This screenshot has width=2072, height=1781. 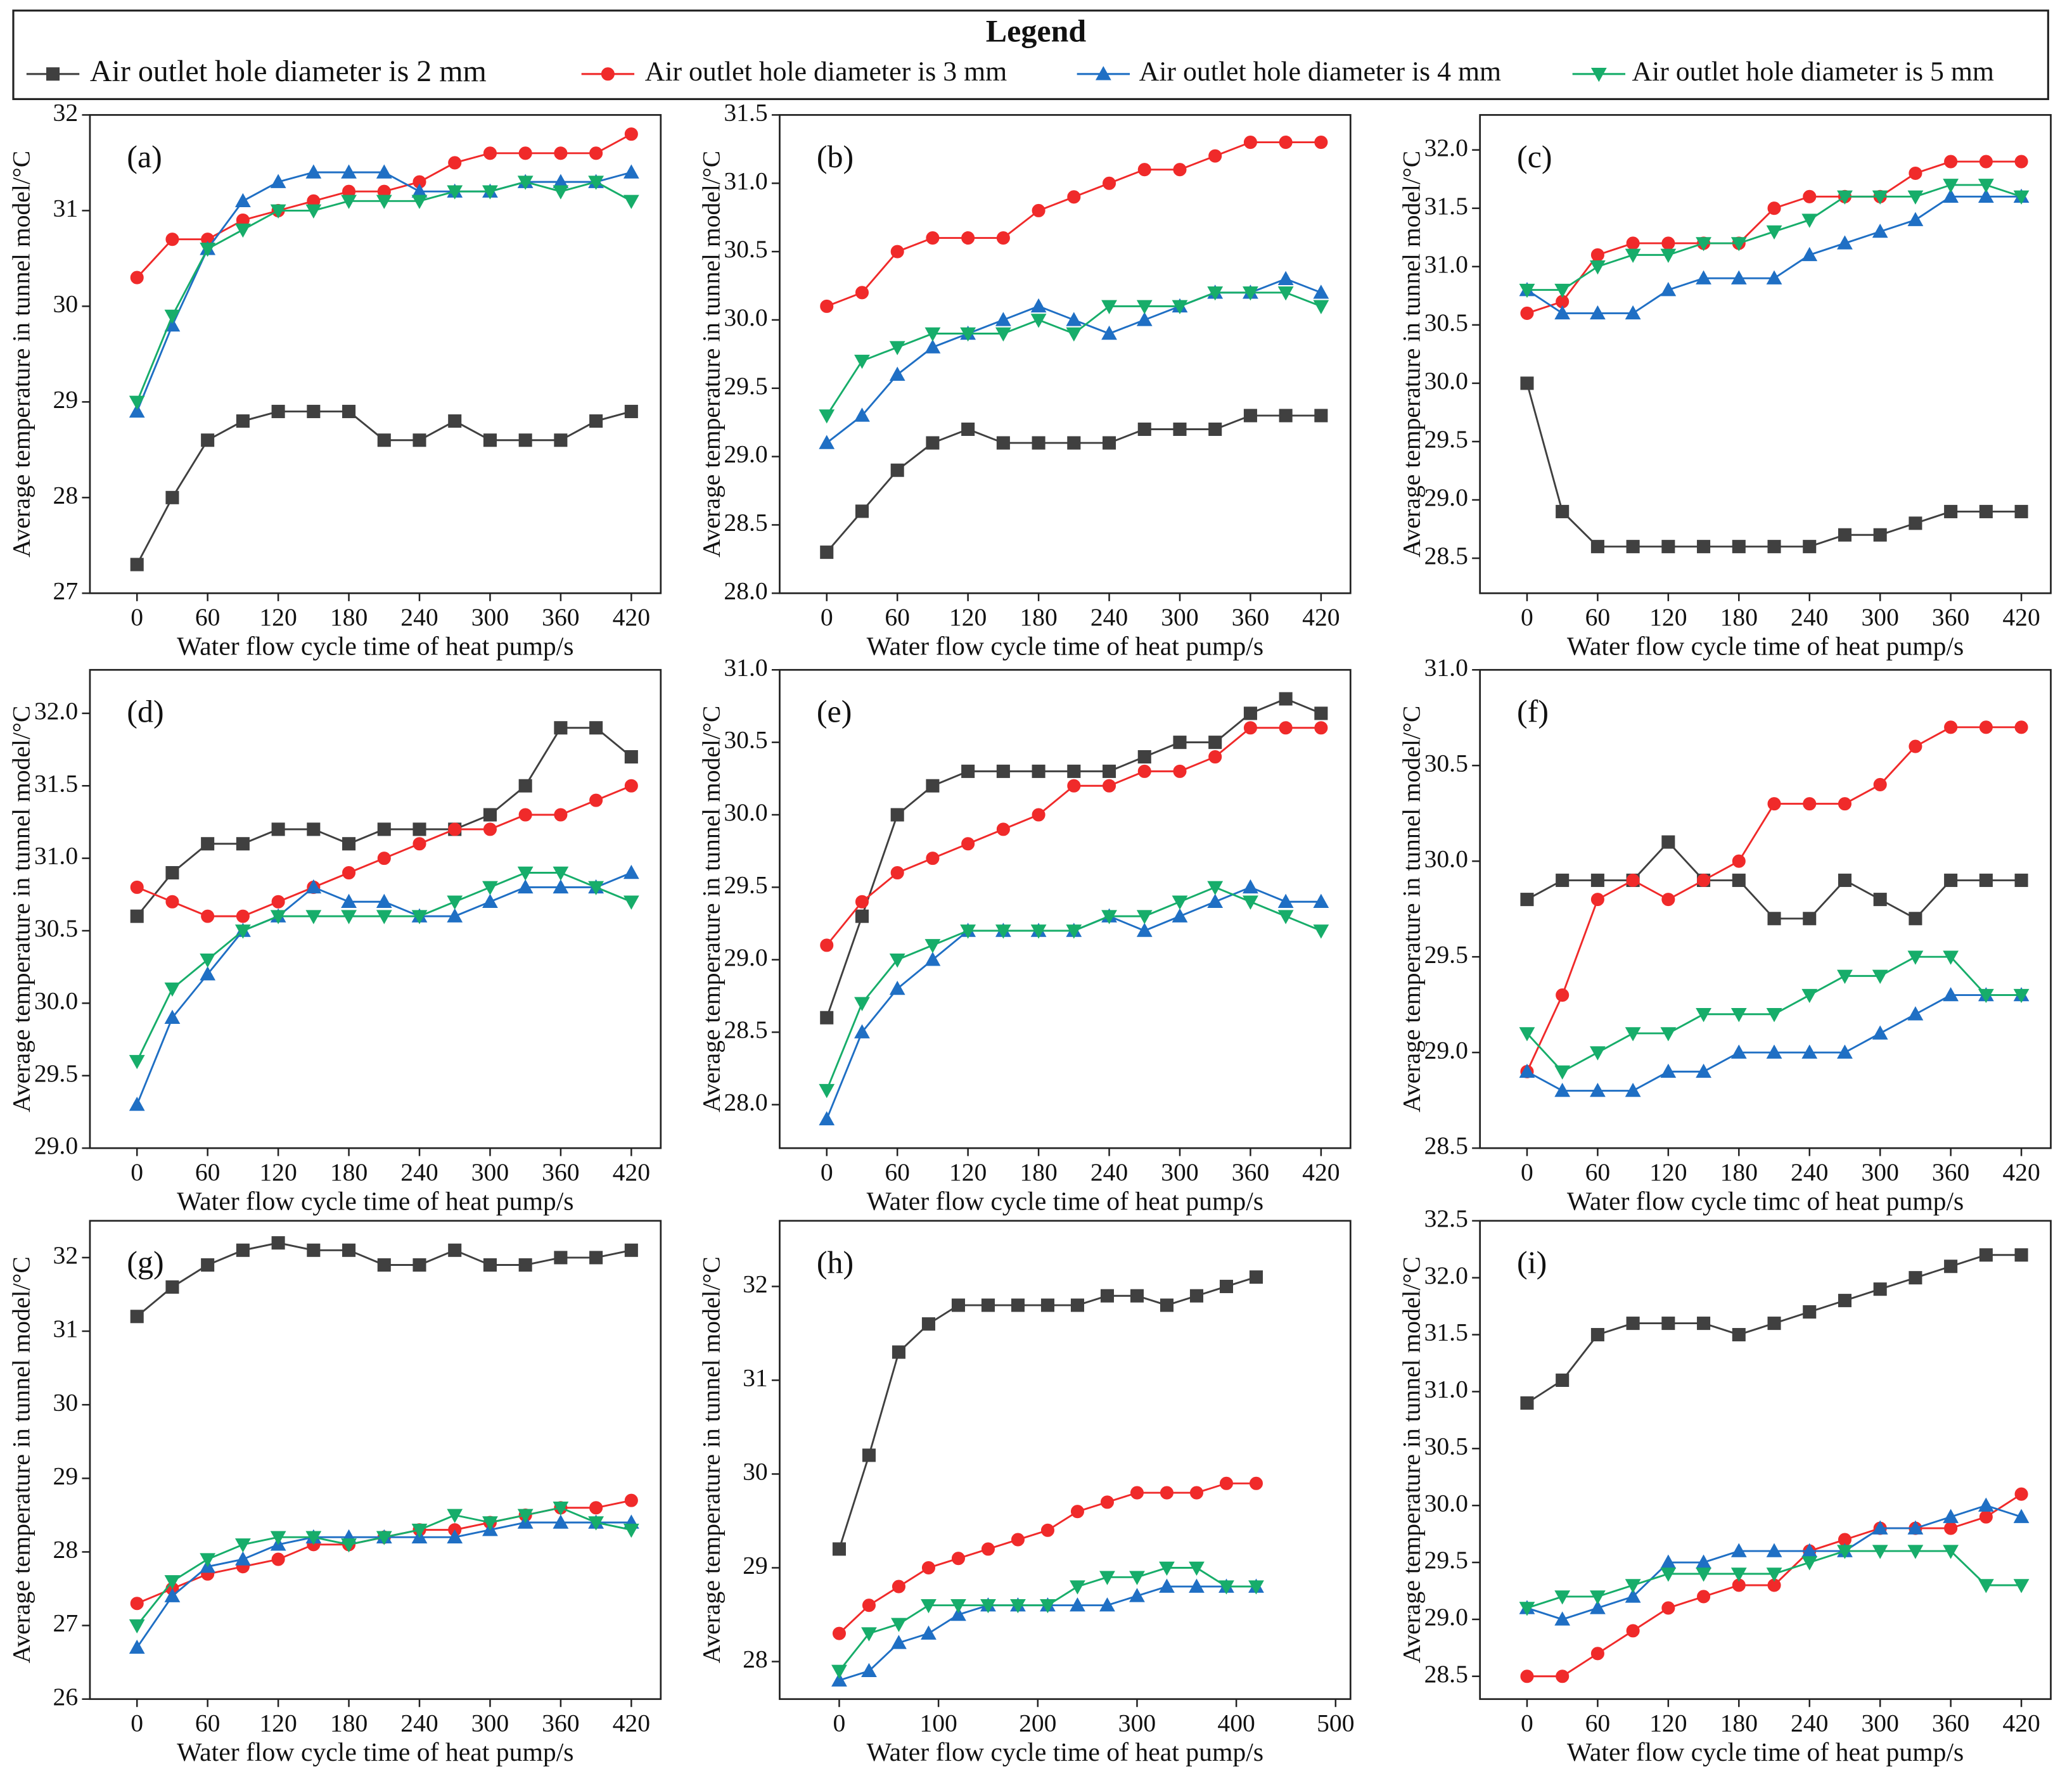 What do you see at coordinates (66, 1402) in the screenshot?
I see `y-tick-label: 30` at bounding box center [66, 1402].